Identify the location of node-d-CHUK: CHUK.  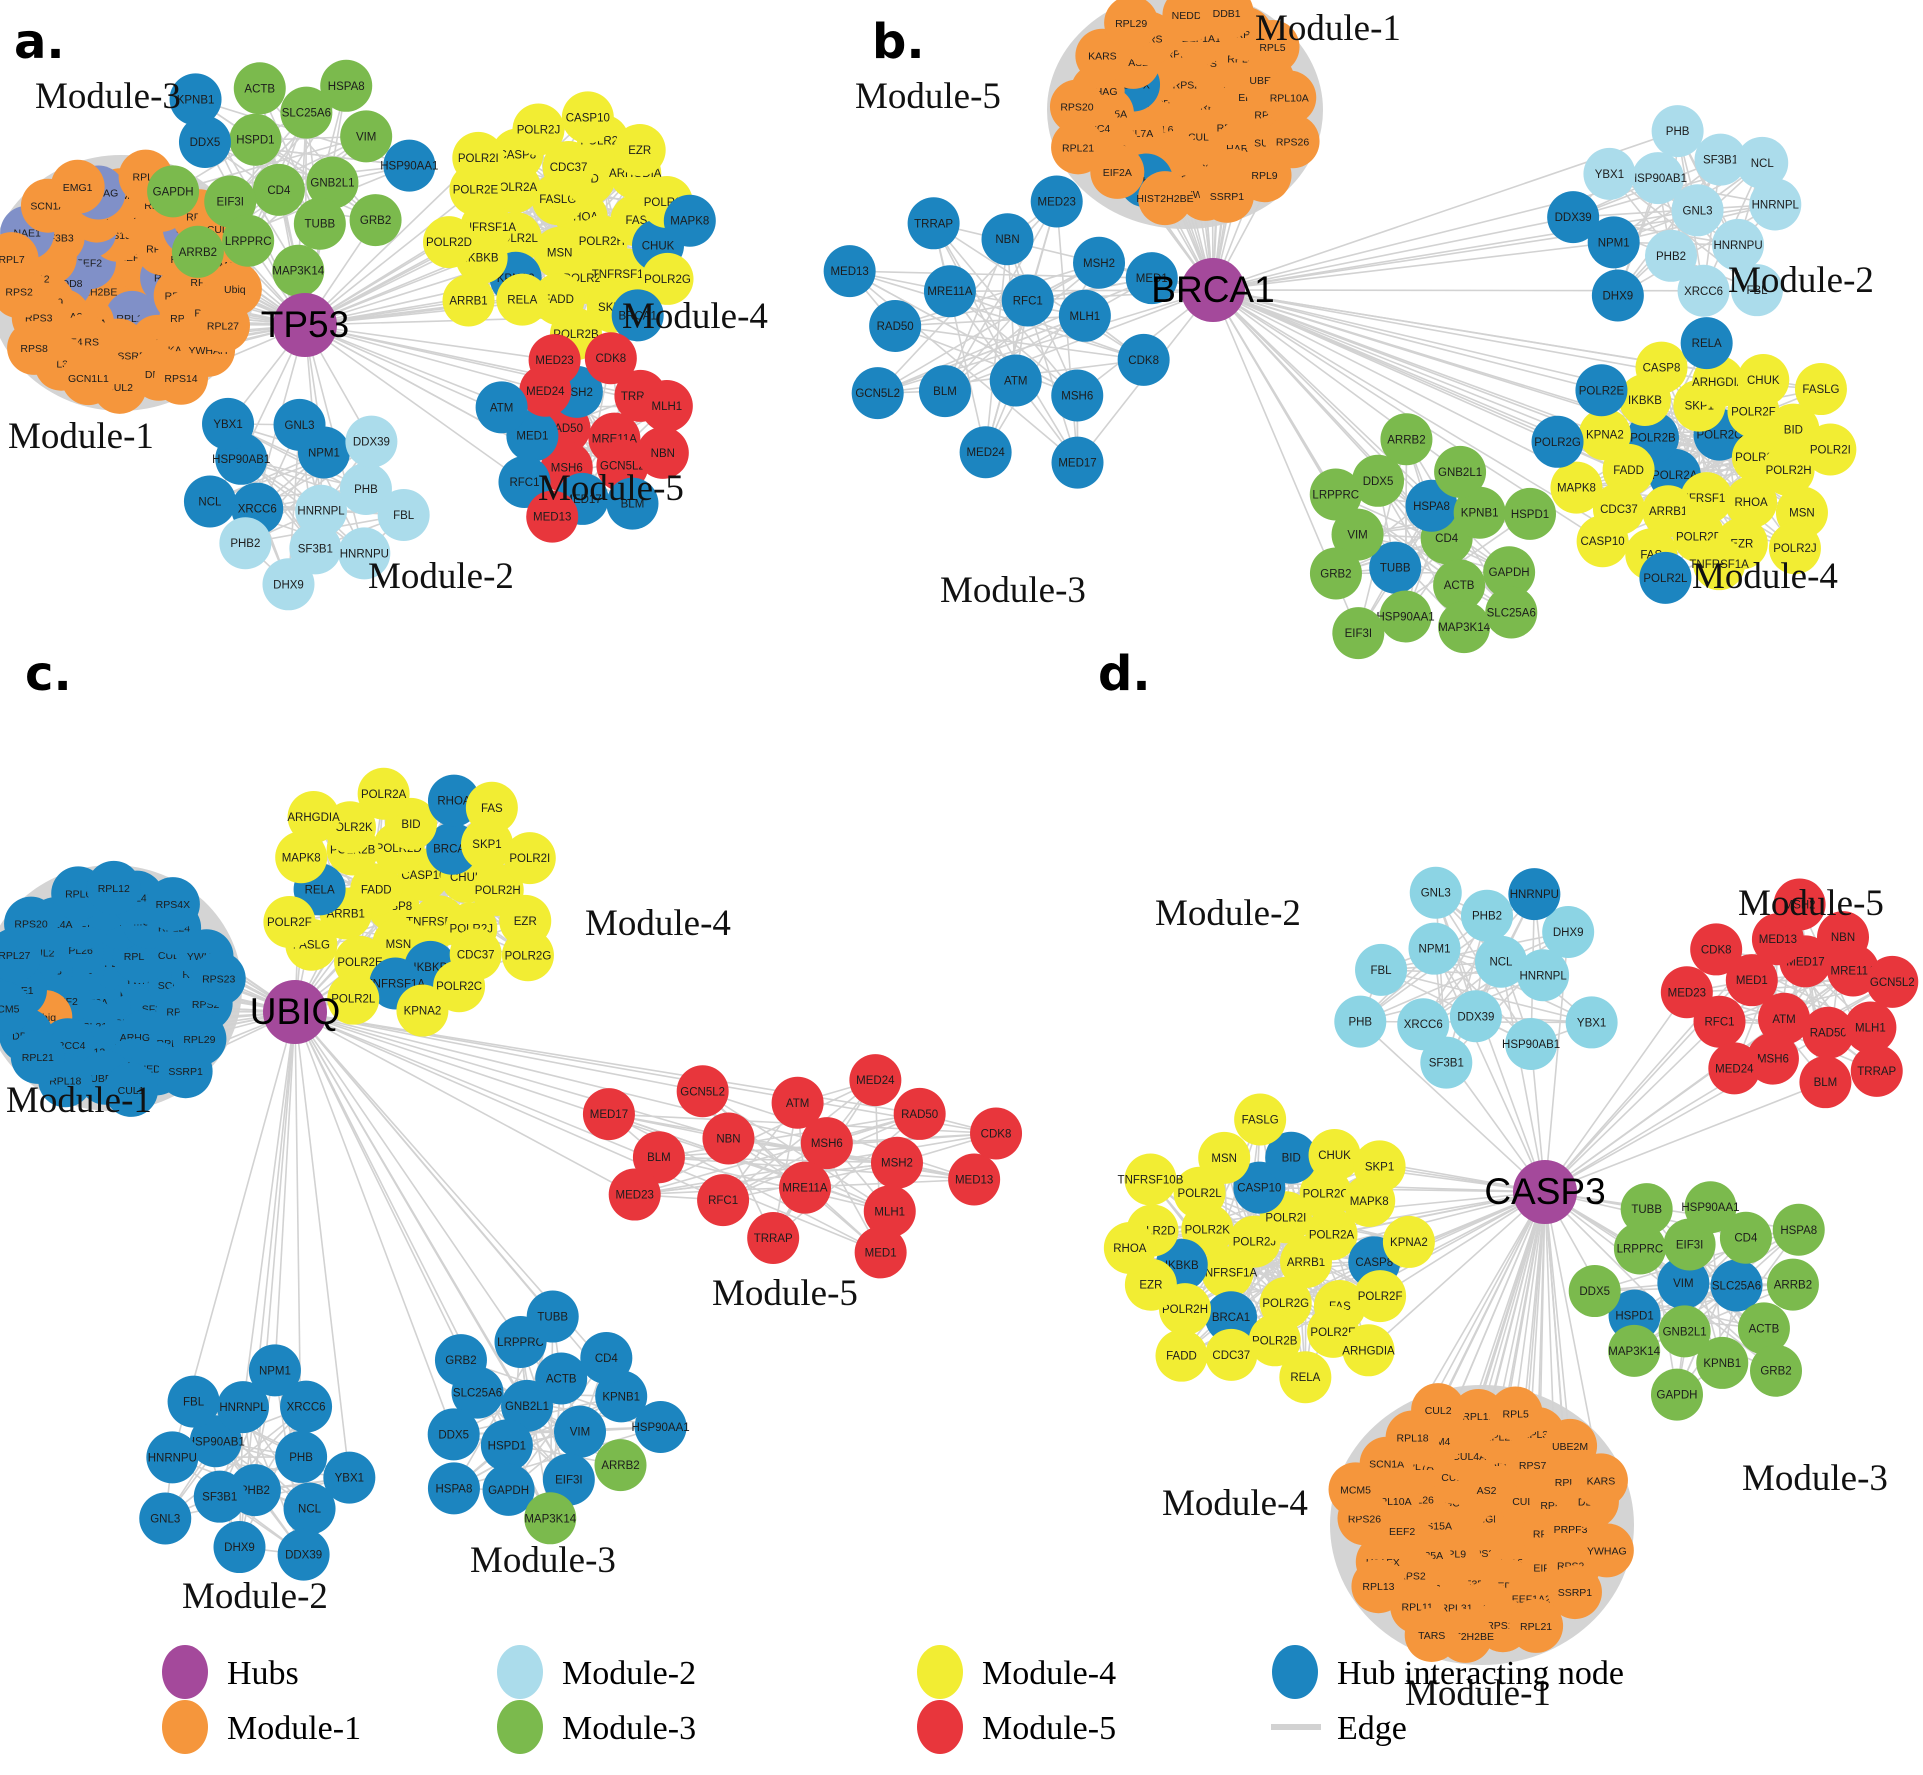
(1334, 1155).